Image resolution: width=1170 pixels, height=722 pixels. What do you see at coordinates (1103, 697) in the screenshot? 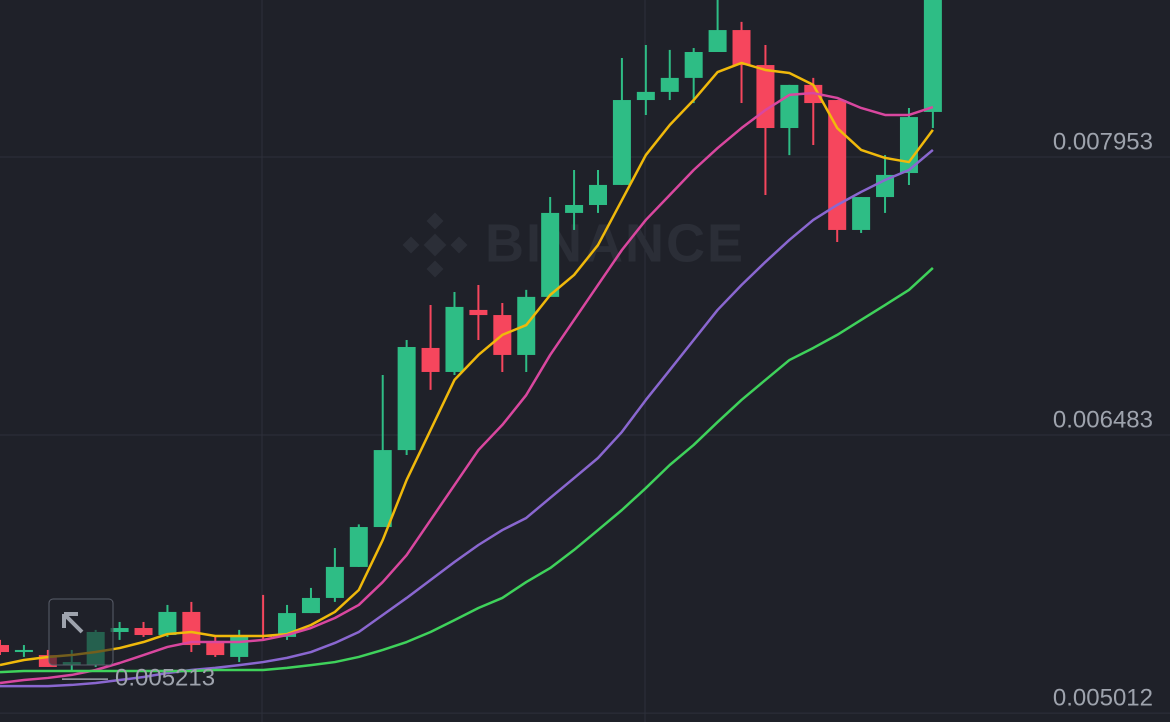
I see `y-tick-label: 0.005012` at bounding box center [1103, 697].